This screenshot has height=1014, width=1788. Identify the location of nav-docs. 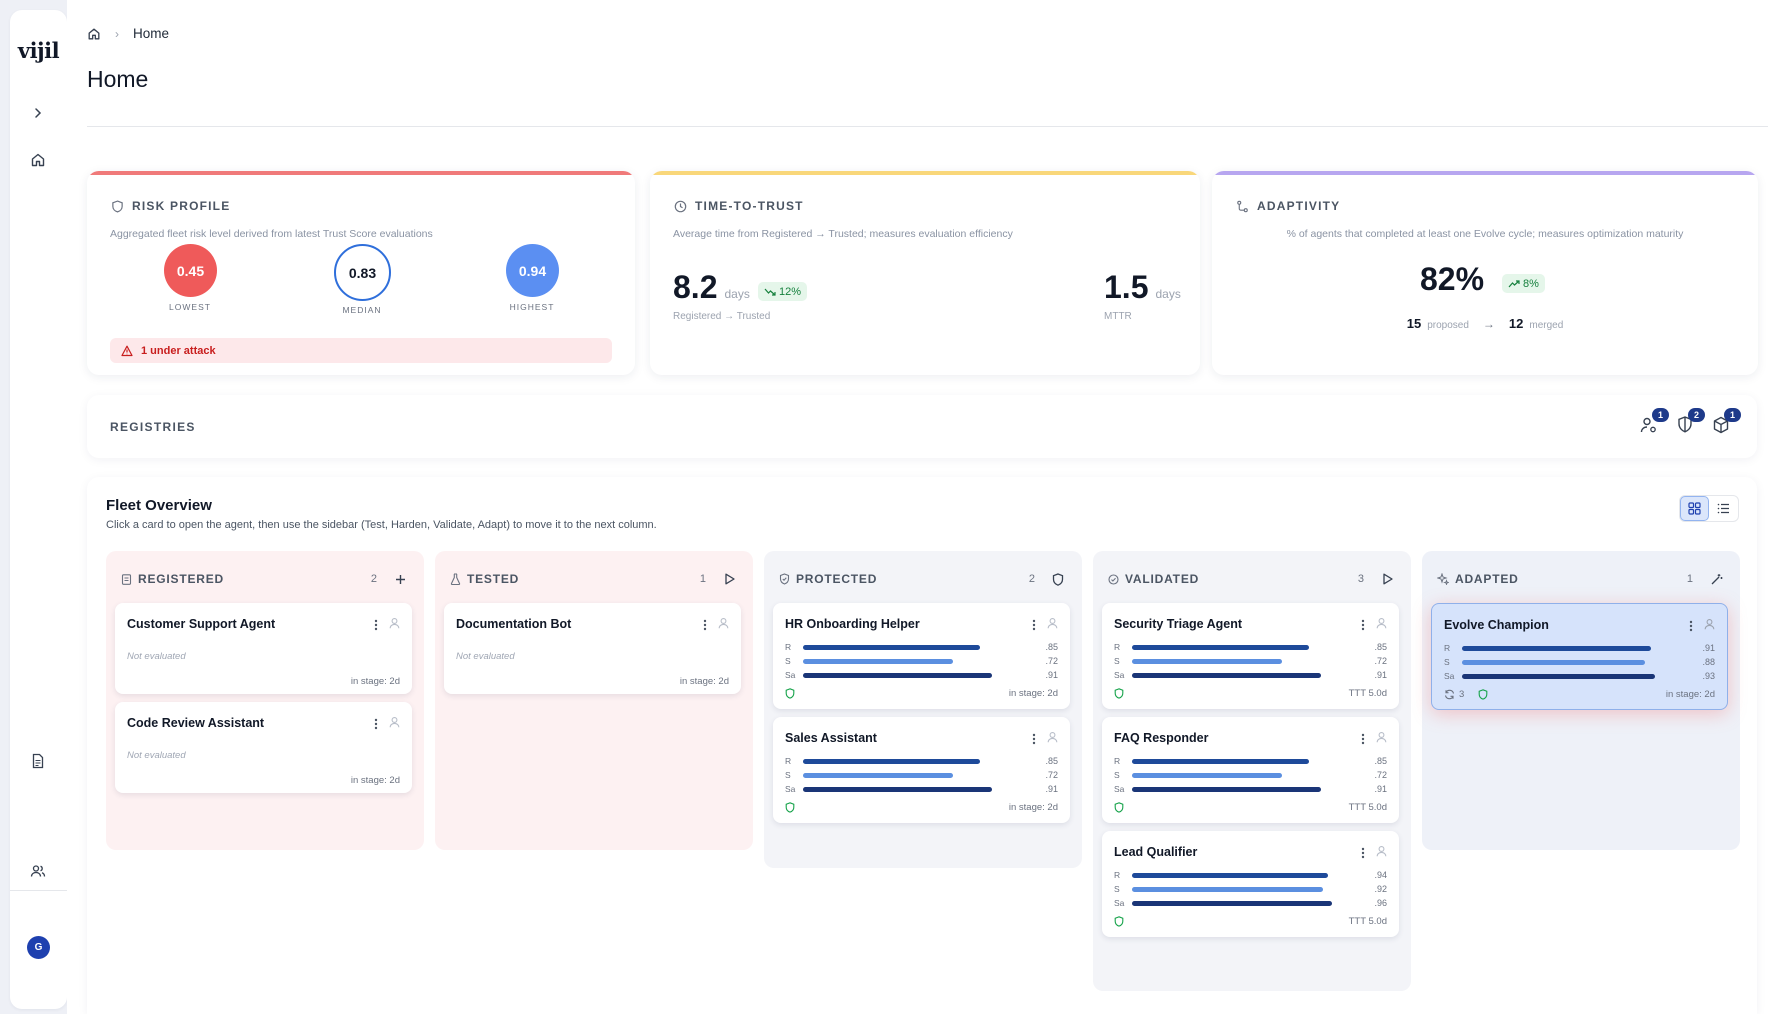
(38, 761).